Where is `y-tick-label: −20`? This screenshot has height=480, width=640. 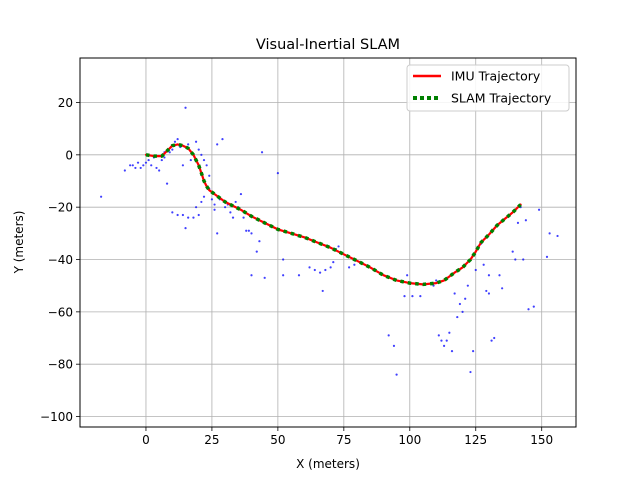
y-tick-label: −20 is located at coordinates (60, 208).